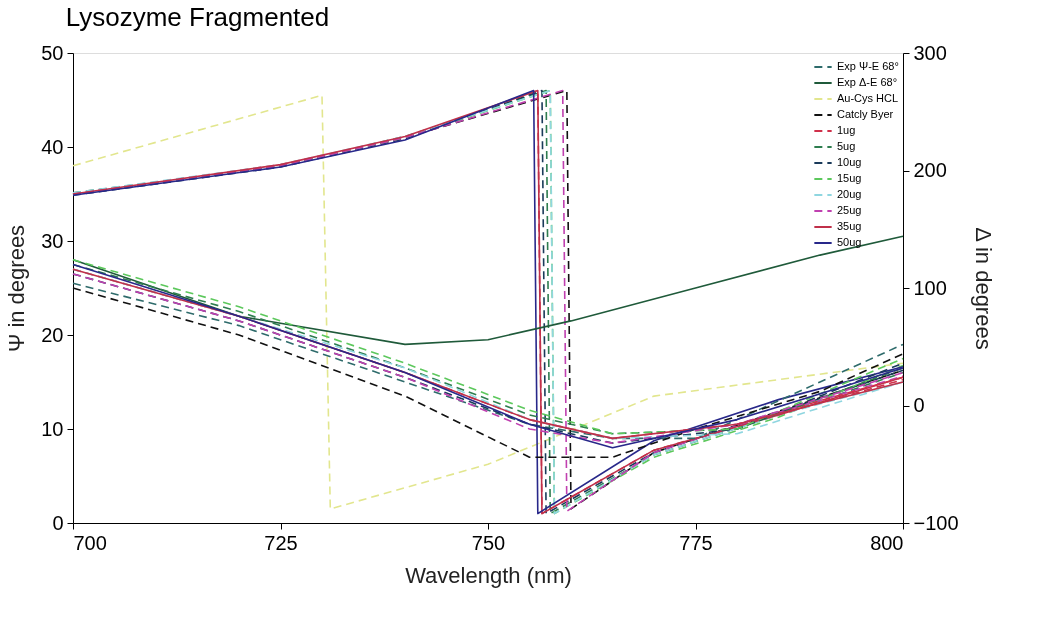 The width and height of the screenshot is (1048, 638). I want to click on y-tick-label: 30, so click(52, 240).